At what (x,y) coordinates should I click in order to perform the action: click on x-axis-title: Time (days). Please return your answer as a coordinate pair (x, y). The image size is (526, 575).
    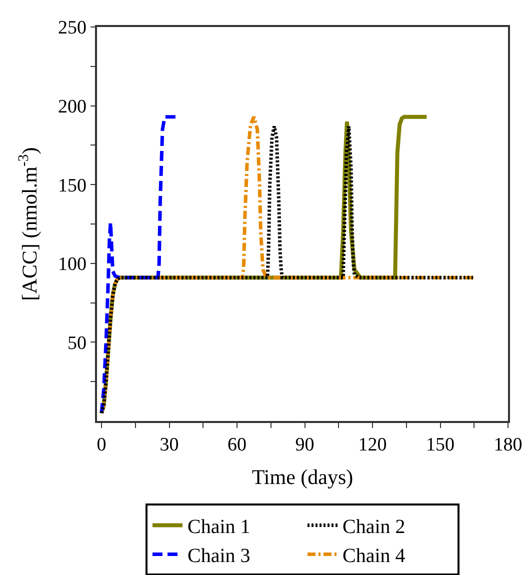
    Looking at the image, I should click on (303, 477).